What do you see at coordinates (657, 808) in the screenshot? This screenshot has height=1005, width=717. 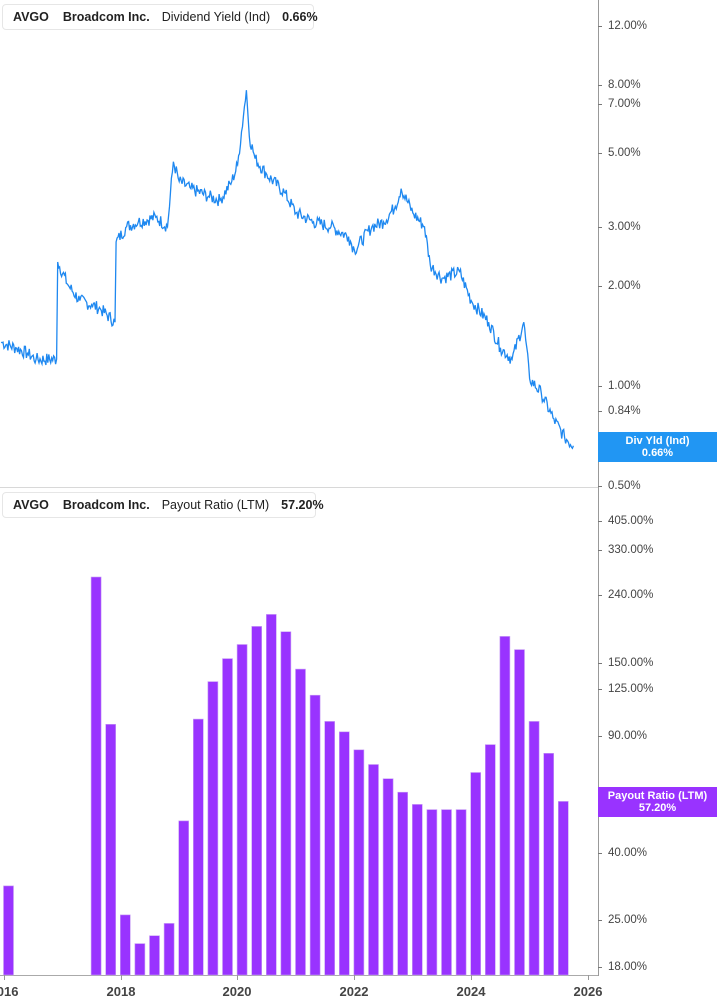 I see `flag-value: 57.20%` at bounding box center [657, 808].